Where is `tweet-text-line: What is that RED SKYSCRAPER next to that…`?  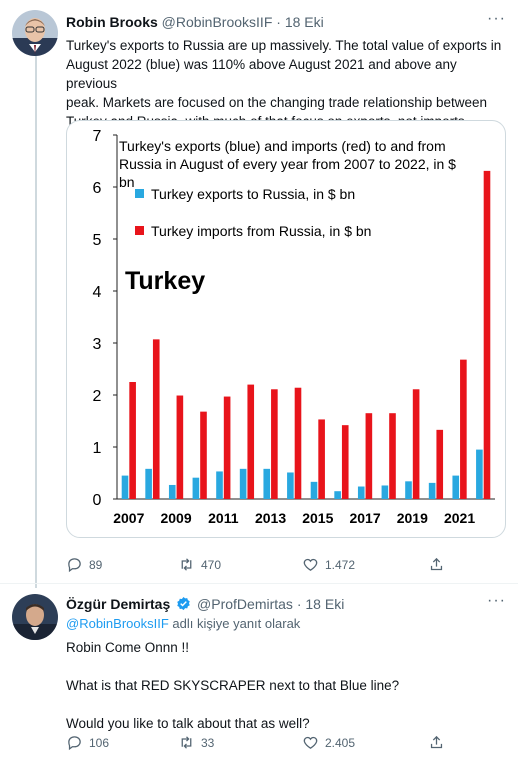 tweet-text-line: What is that RED SKYSCRAPER next to that… is located at coordinates (233, 685).